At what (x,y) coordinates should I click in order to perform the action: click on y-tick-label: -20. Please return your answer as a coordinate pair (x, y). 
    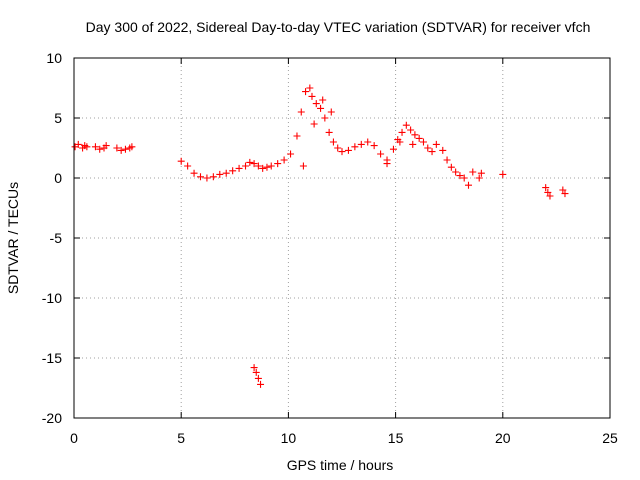
    Looking at the image, I should click on (52, 418).